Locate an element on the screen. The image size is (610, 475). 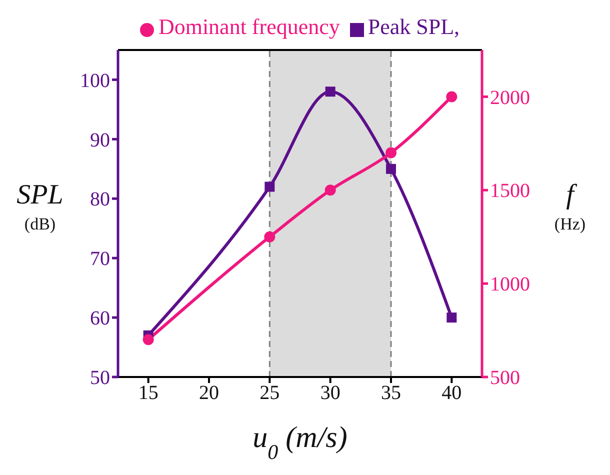
legend-label: Dominant frequency is located at coordinates (249, 26).